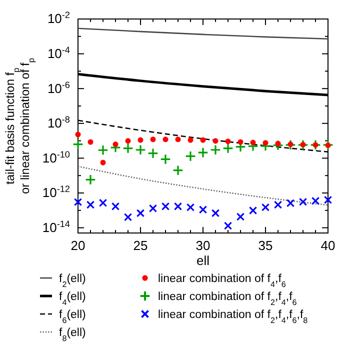 Image resolution: width=346 pixels, height=346 pixels. I want to click on y-tick-label: 10$^{-4}$, so click(58, 52).